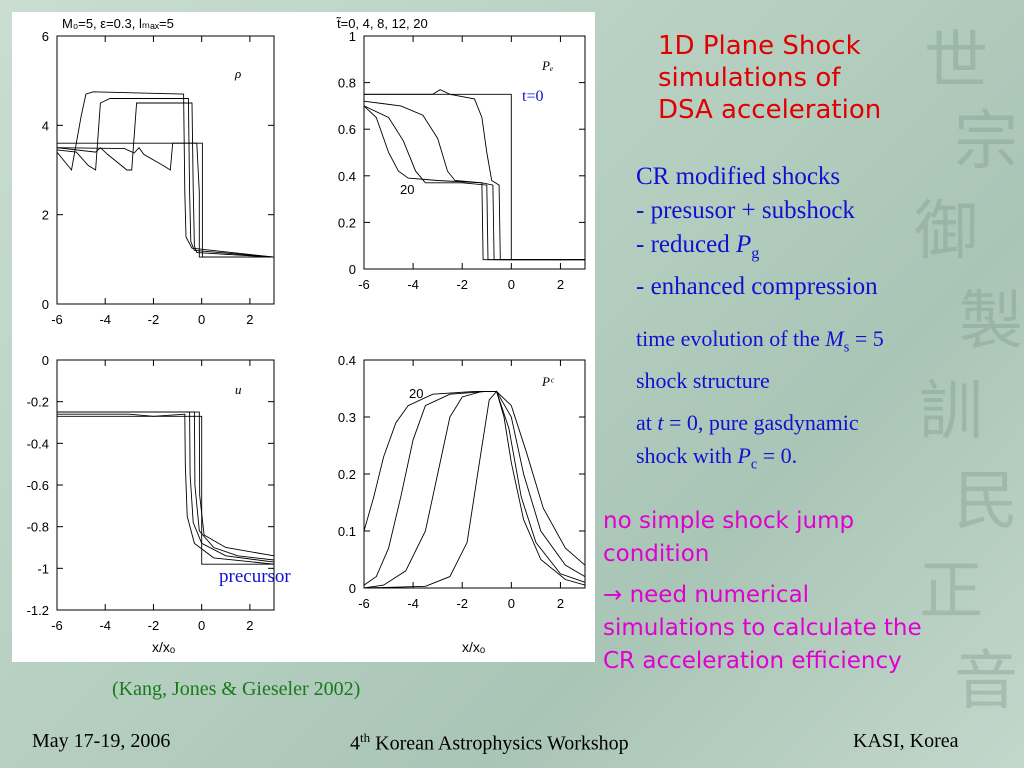 The image size is (1024, 768). Describe the element at coordinates (352, 36) in the screenshot. I see `y-tick-label: 1` at that location.